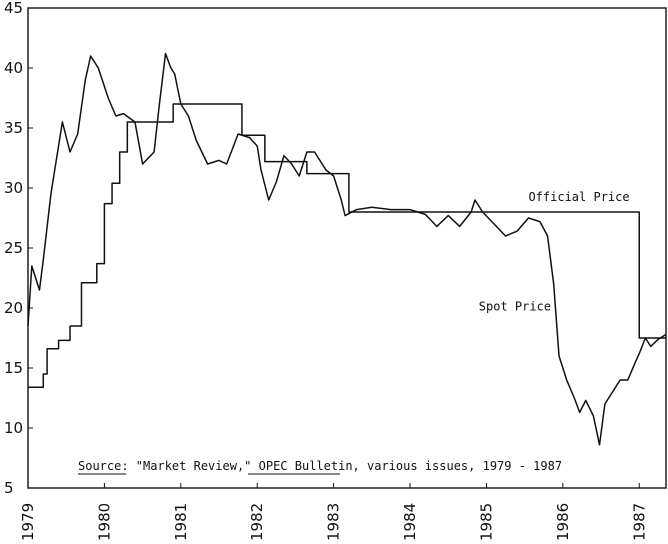 The height and width of the screenshot is (544, 668). Describe the element at coordinates (334, 522) in the screenshot. I see `x-tick-label: 1983` at that location.